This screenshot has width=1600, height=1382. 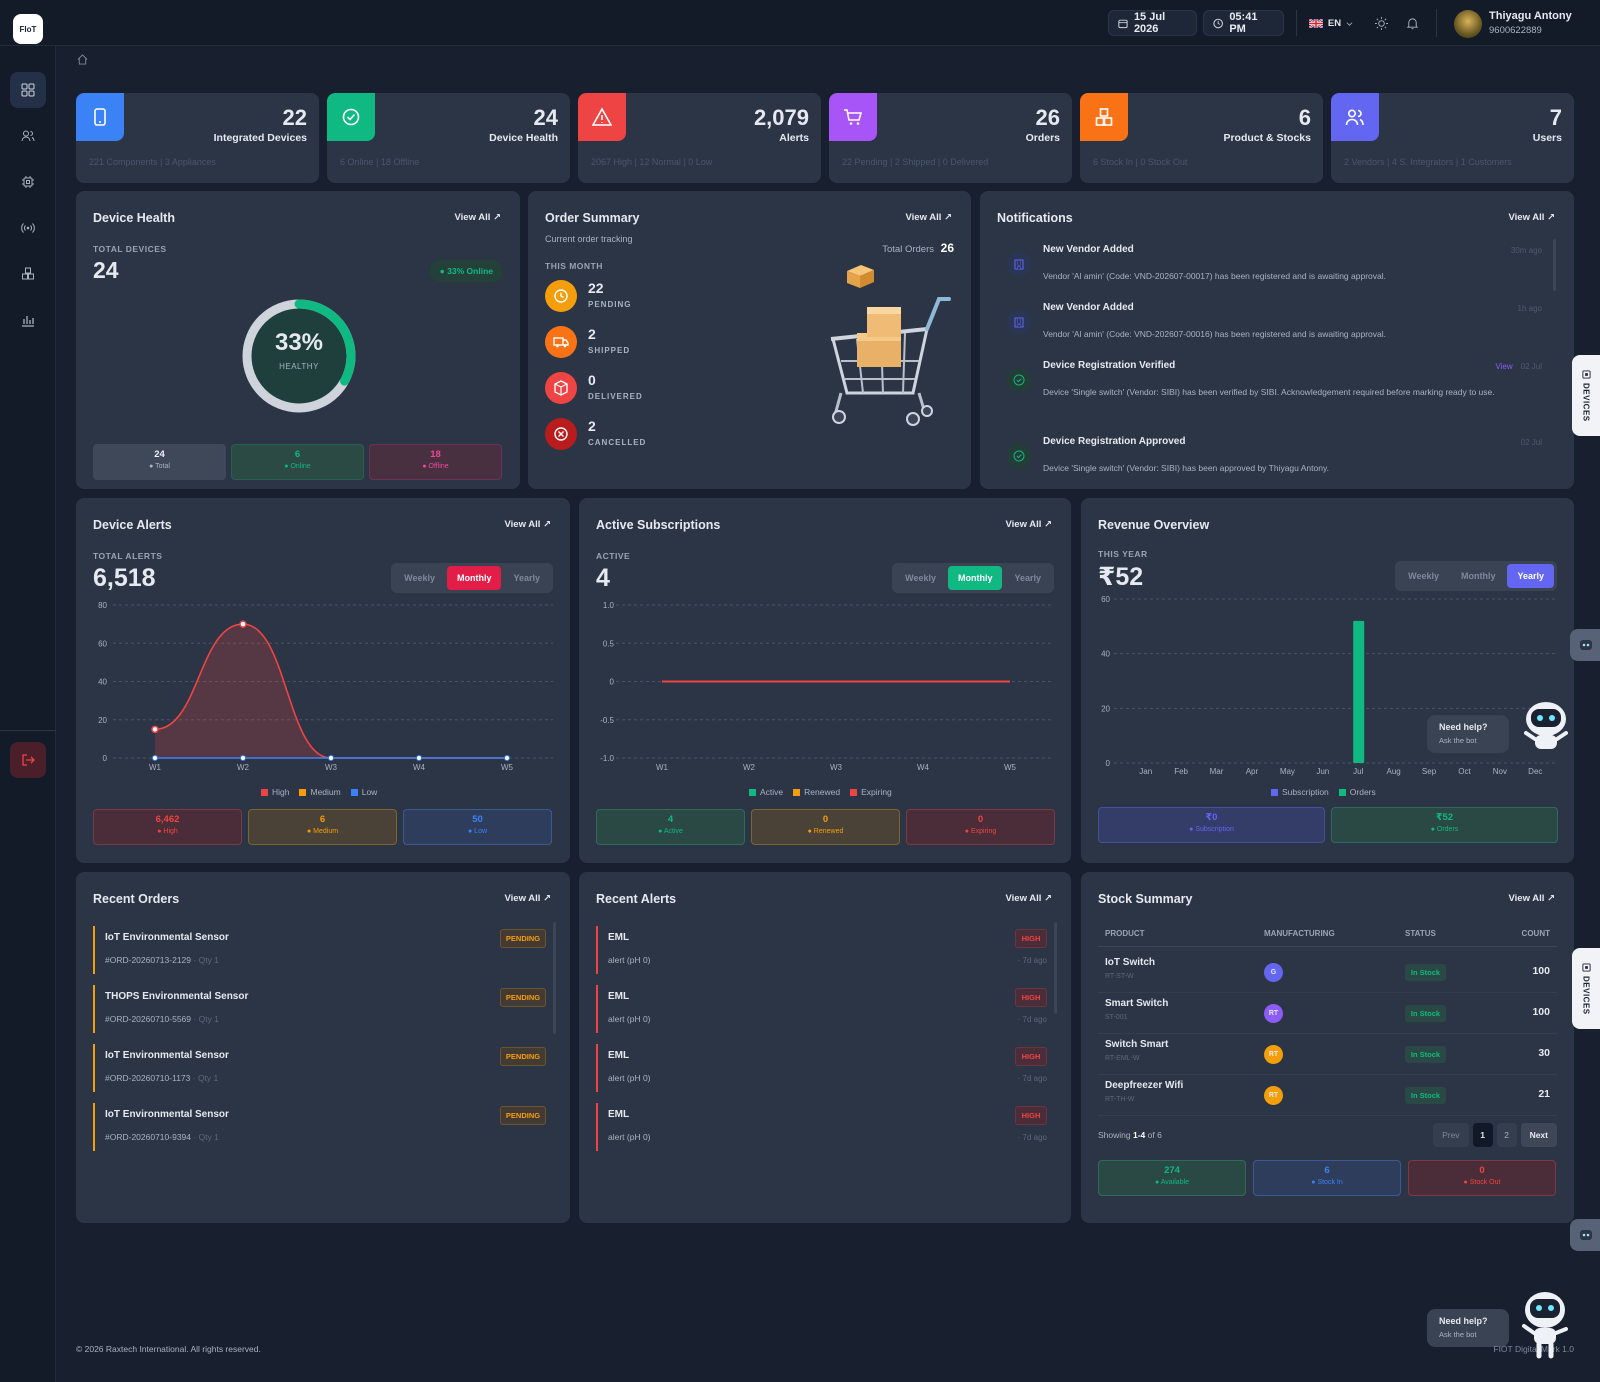 I want to click on sidebar-item-dashboard, so click(x=28, y=90).